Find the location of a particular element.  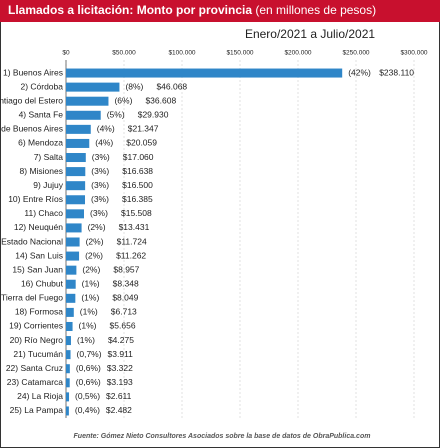

value-label: $15.508 is located at coordinates (136, 213).